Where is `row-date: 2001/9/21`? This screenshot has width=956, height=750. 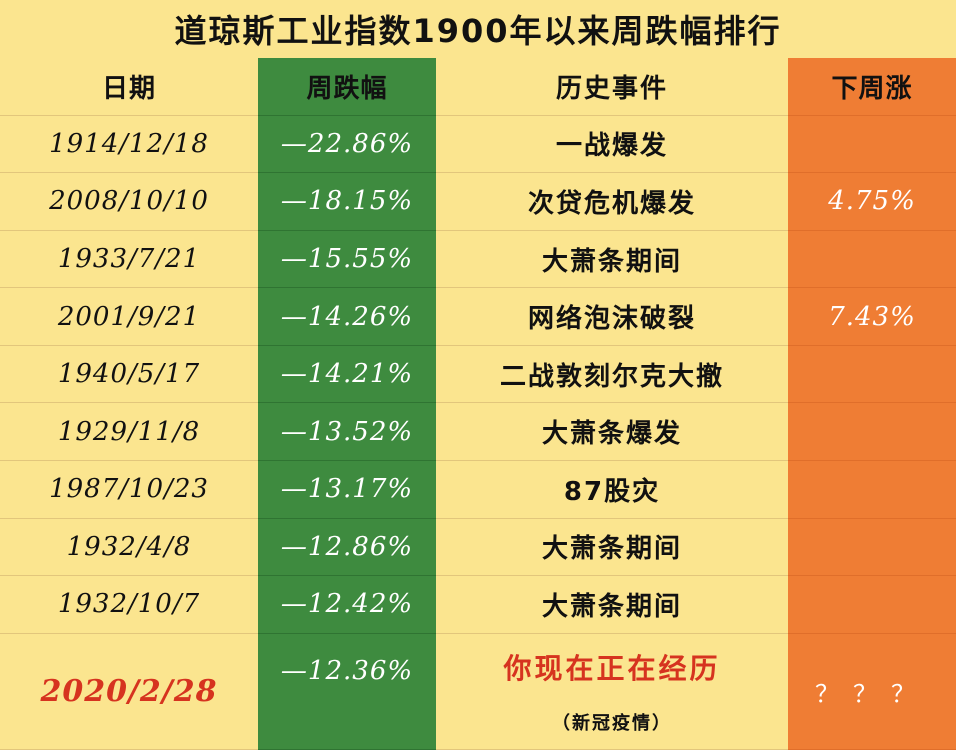
row-date: 2001/9/21 is located at coordinates (129, 316).